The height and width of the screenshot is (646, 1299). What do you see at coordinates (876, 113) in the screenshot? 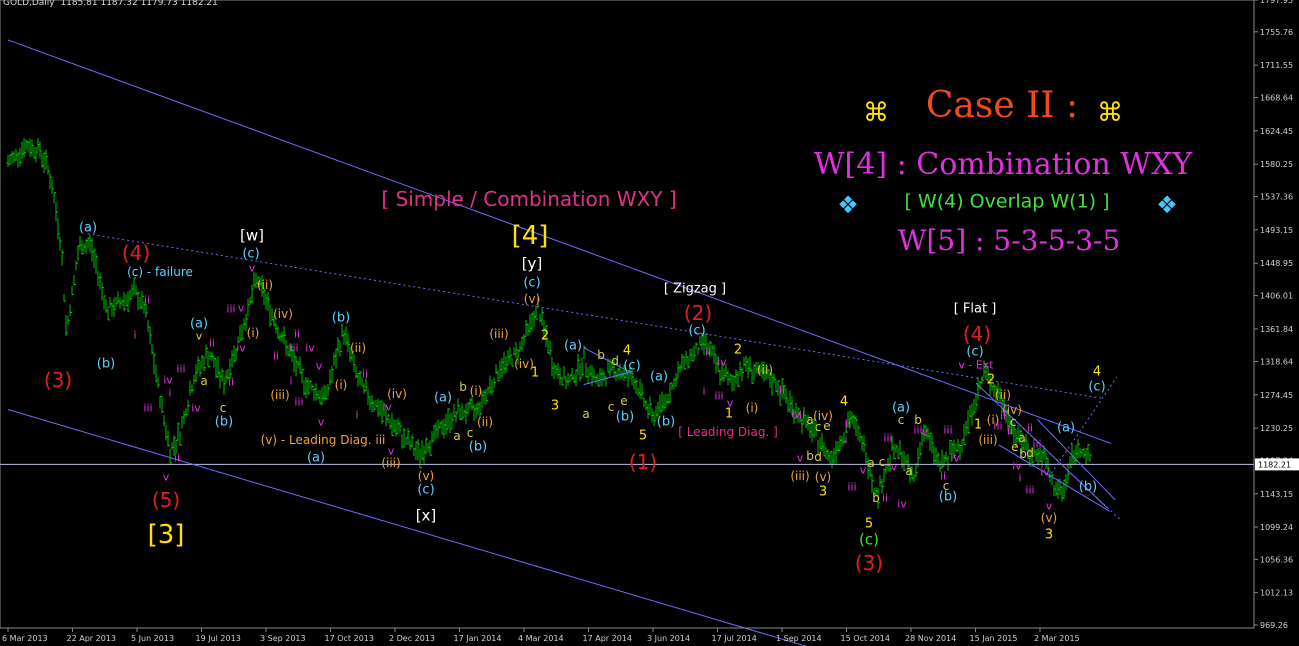
I see `case-symbol-left: ⌘` at bounding box center [876, 113].